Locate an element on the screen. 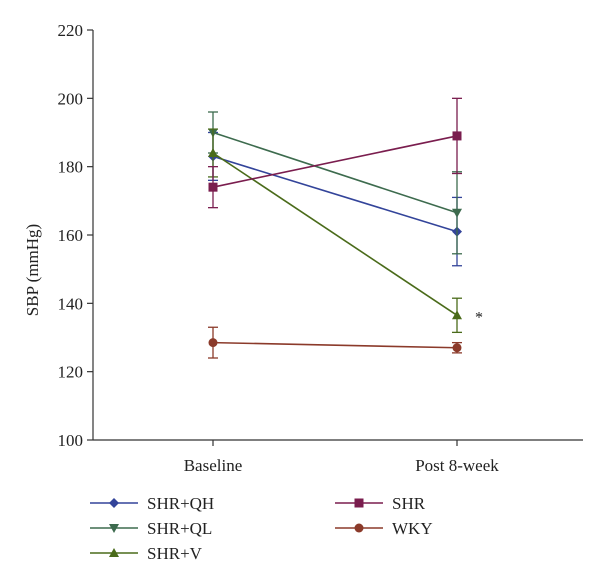 The width and height of the screenshot is (600, 581). series-wky is located at coordinates (335, 342).